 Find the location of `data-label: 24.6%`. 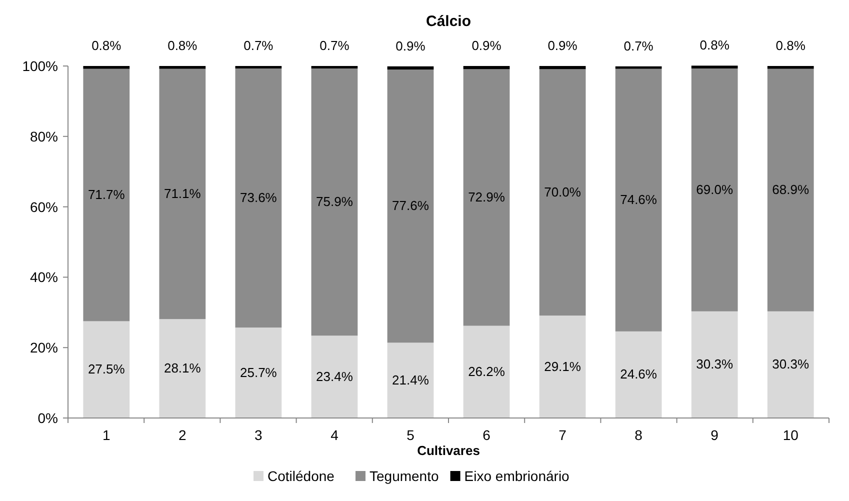

data-label: 24.6% is located at coordinates (639, 374).